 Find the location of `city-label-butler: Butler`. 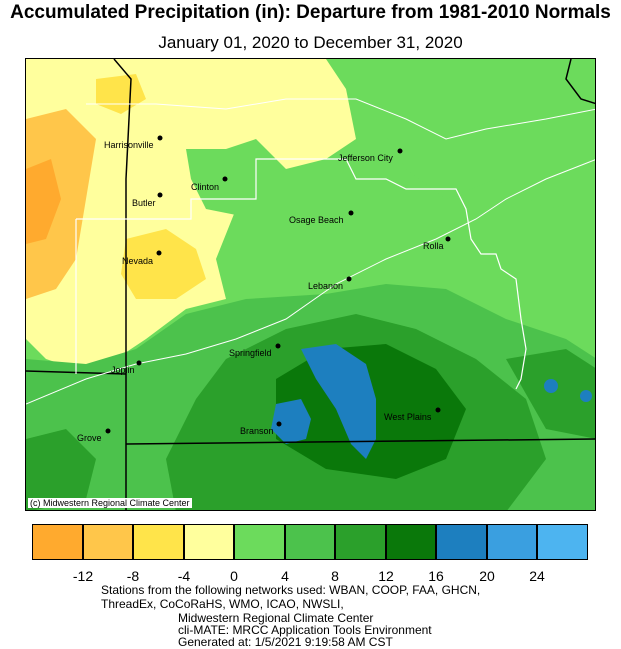

city-label-butler: Butler is located at coordinates (144, 203).